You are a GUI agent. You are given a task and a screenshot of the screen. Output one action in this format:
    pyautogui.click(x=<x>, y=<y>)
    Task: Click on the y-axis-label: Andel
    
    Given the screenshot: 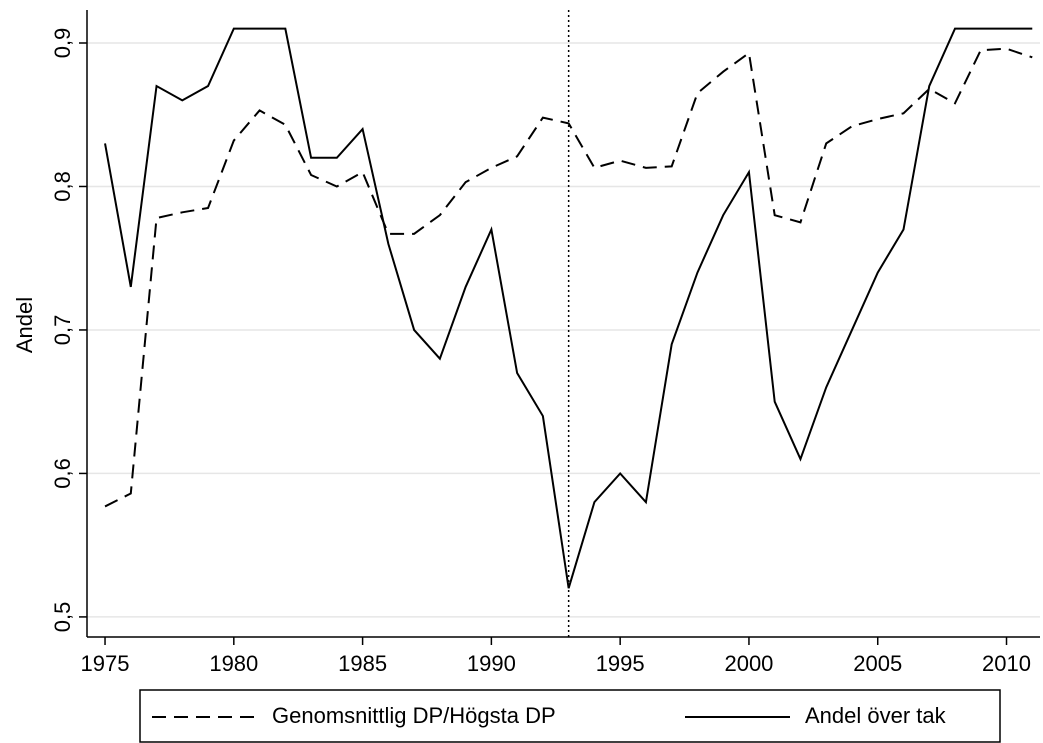 What is the action you would take?
    pyautogui.click(x=24, y=325)
    